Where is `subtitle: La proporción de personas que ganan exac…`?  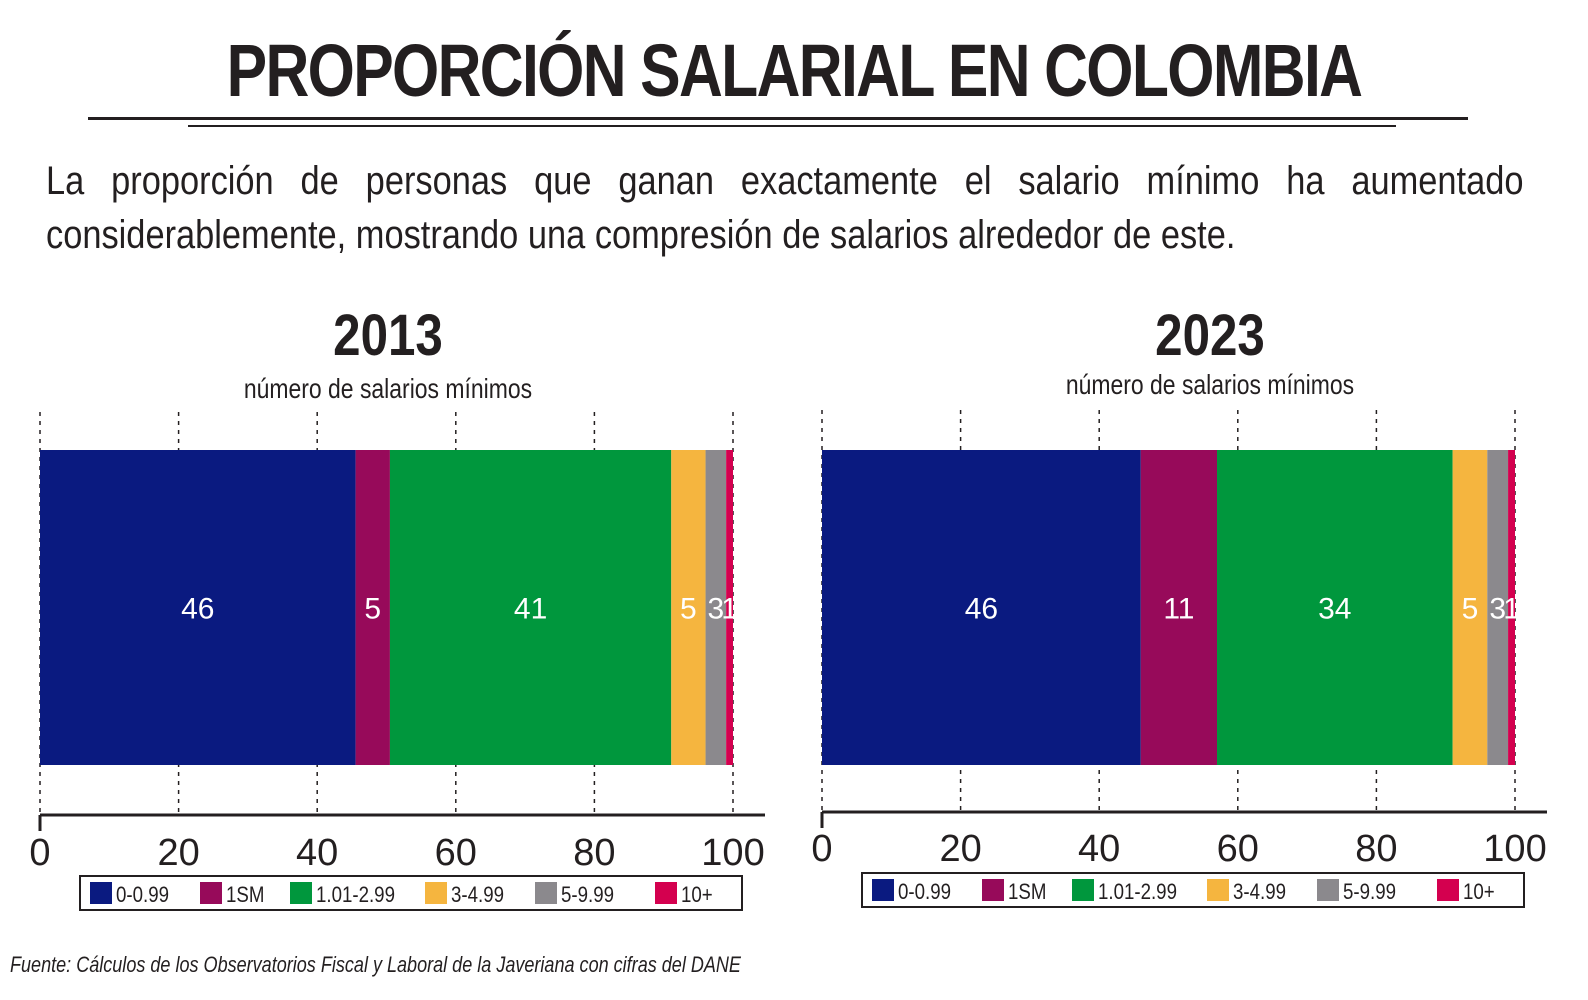 subtitle: La proporción de personas que ganan exac… is located at coordinates (785, 208).